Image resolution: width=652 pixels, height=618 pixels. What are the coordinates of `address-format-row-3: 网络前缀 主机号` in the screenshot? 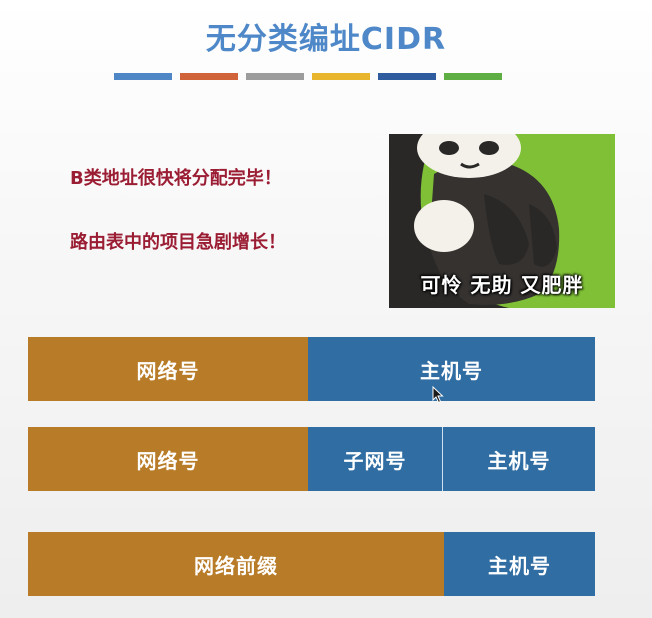 It's located at (311, 564).